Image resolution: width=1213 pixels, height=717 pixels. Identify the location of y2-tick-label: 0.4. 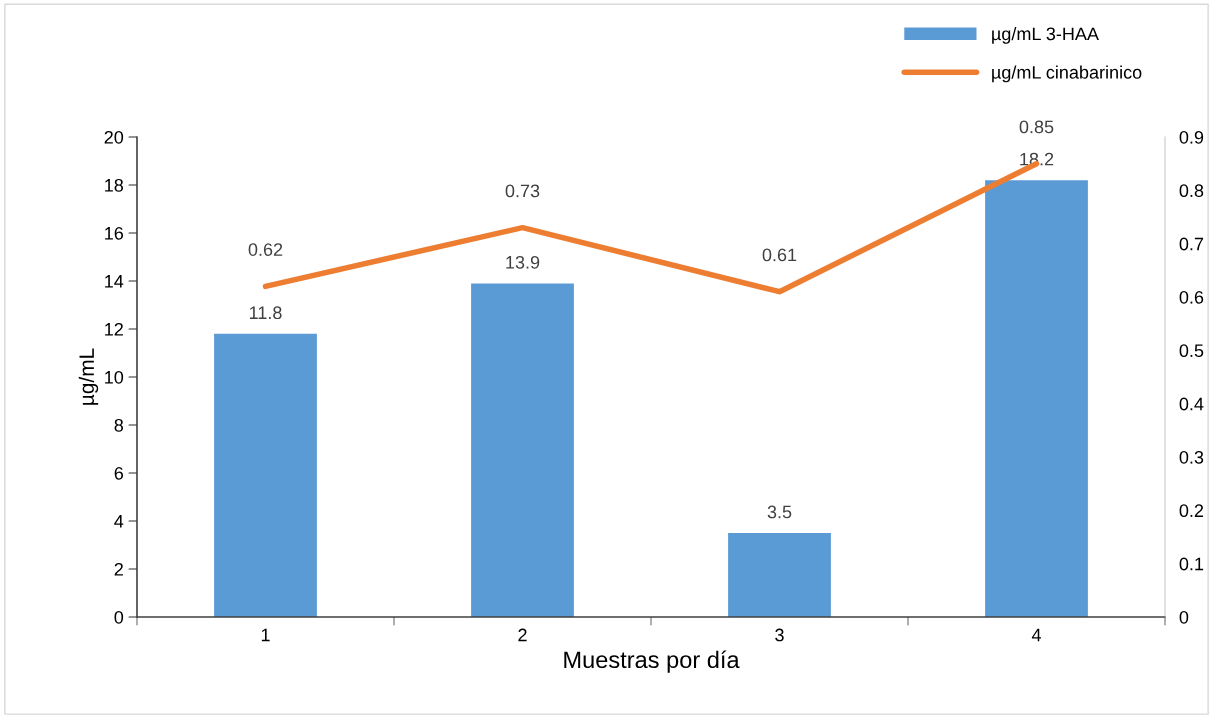
(1191, 404).